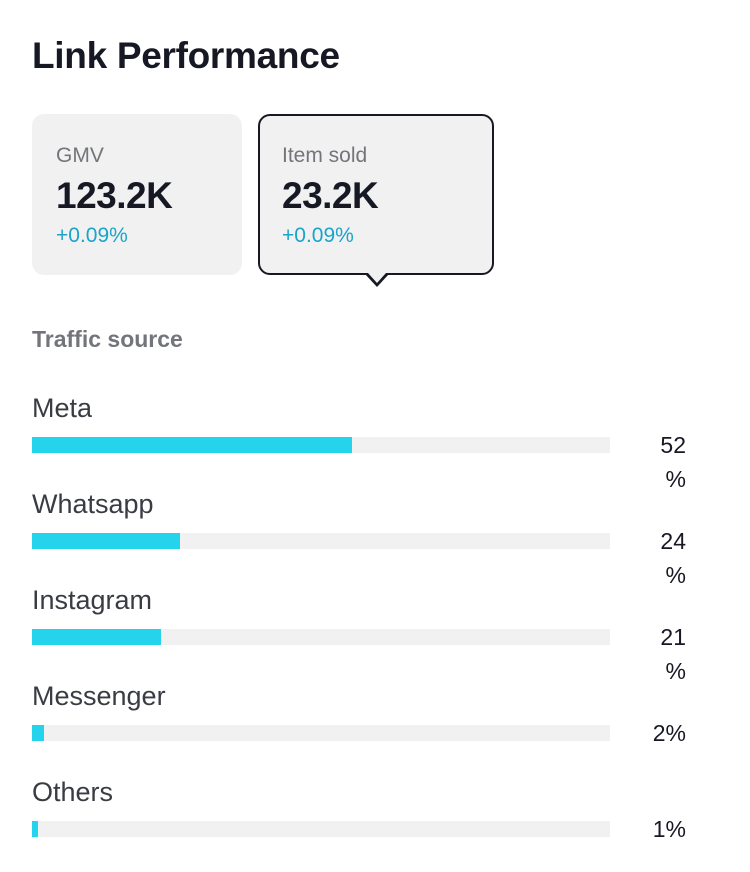 The image size is (750, 872). I want to click on traffic-row-meta: Meta 52 %, so click(372, 442).